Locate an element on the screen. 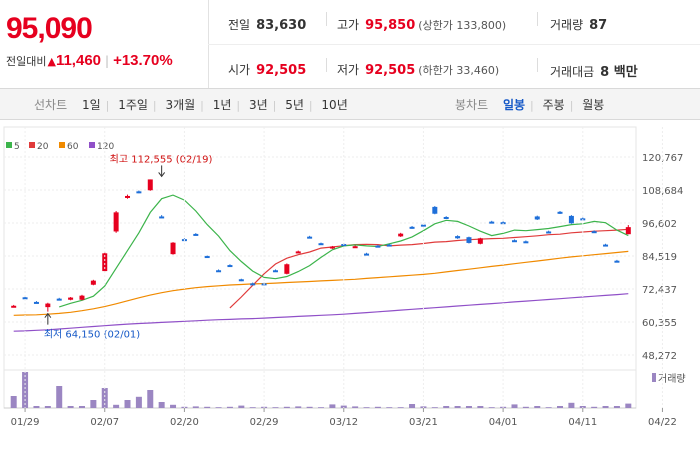 The height and width of the screenshot is (450, 700). y-tick-label: 72,437 is located at coordinates (659, 290).